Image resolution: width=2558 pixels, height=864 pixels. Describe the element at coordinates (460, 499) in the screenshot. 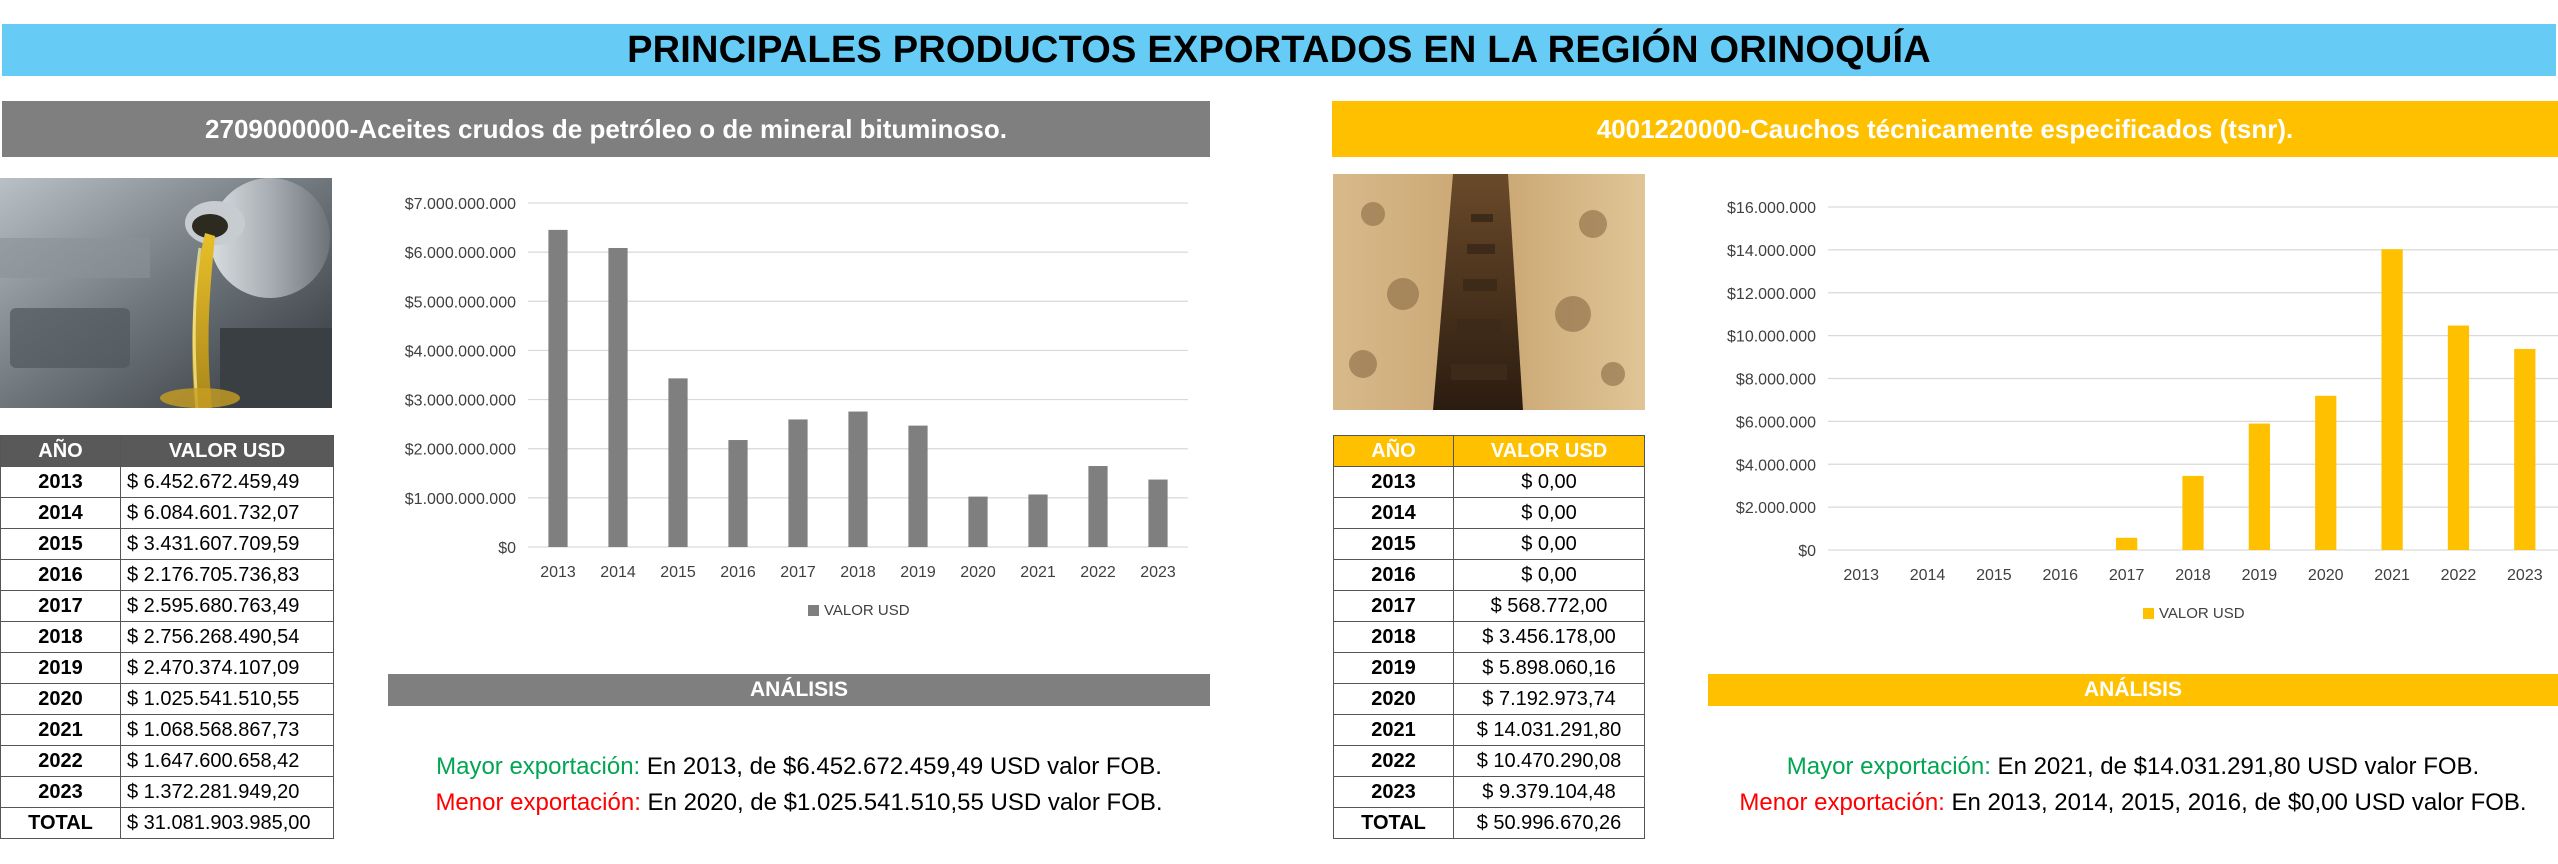

I see `y-tick-label: $1.000.000.000` at that location.